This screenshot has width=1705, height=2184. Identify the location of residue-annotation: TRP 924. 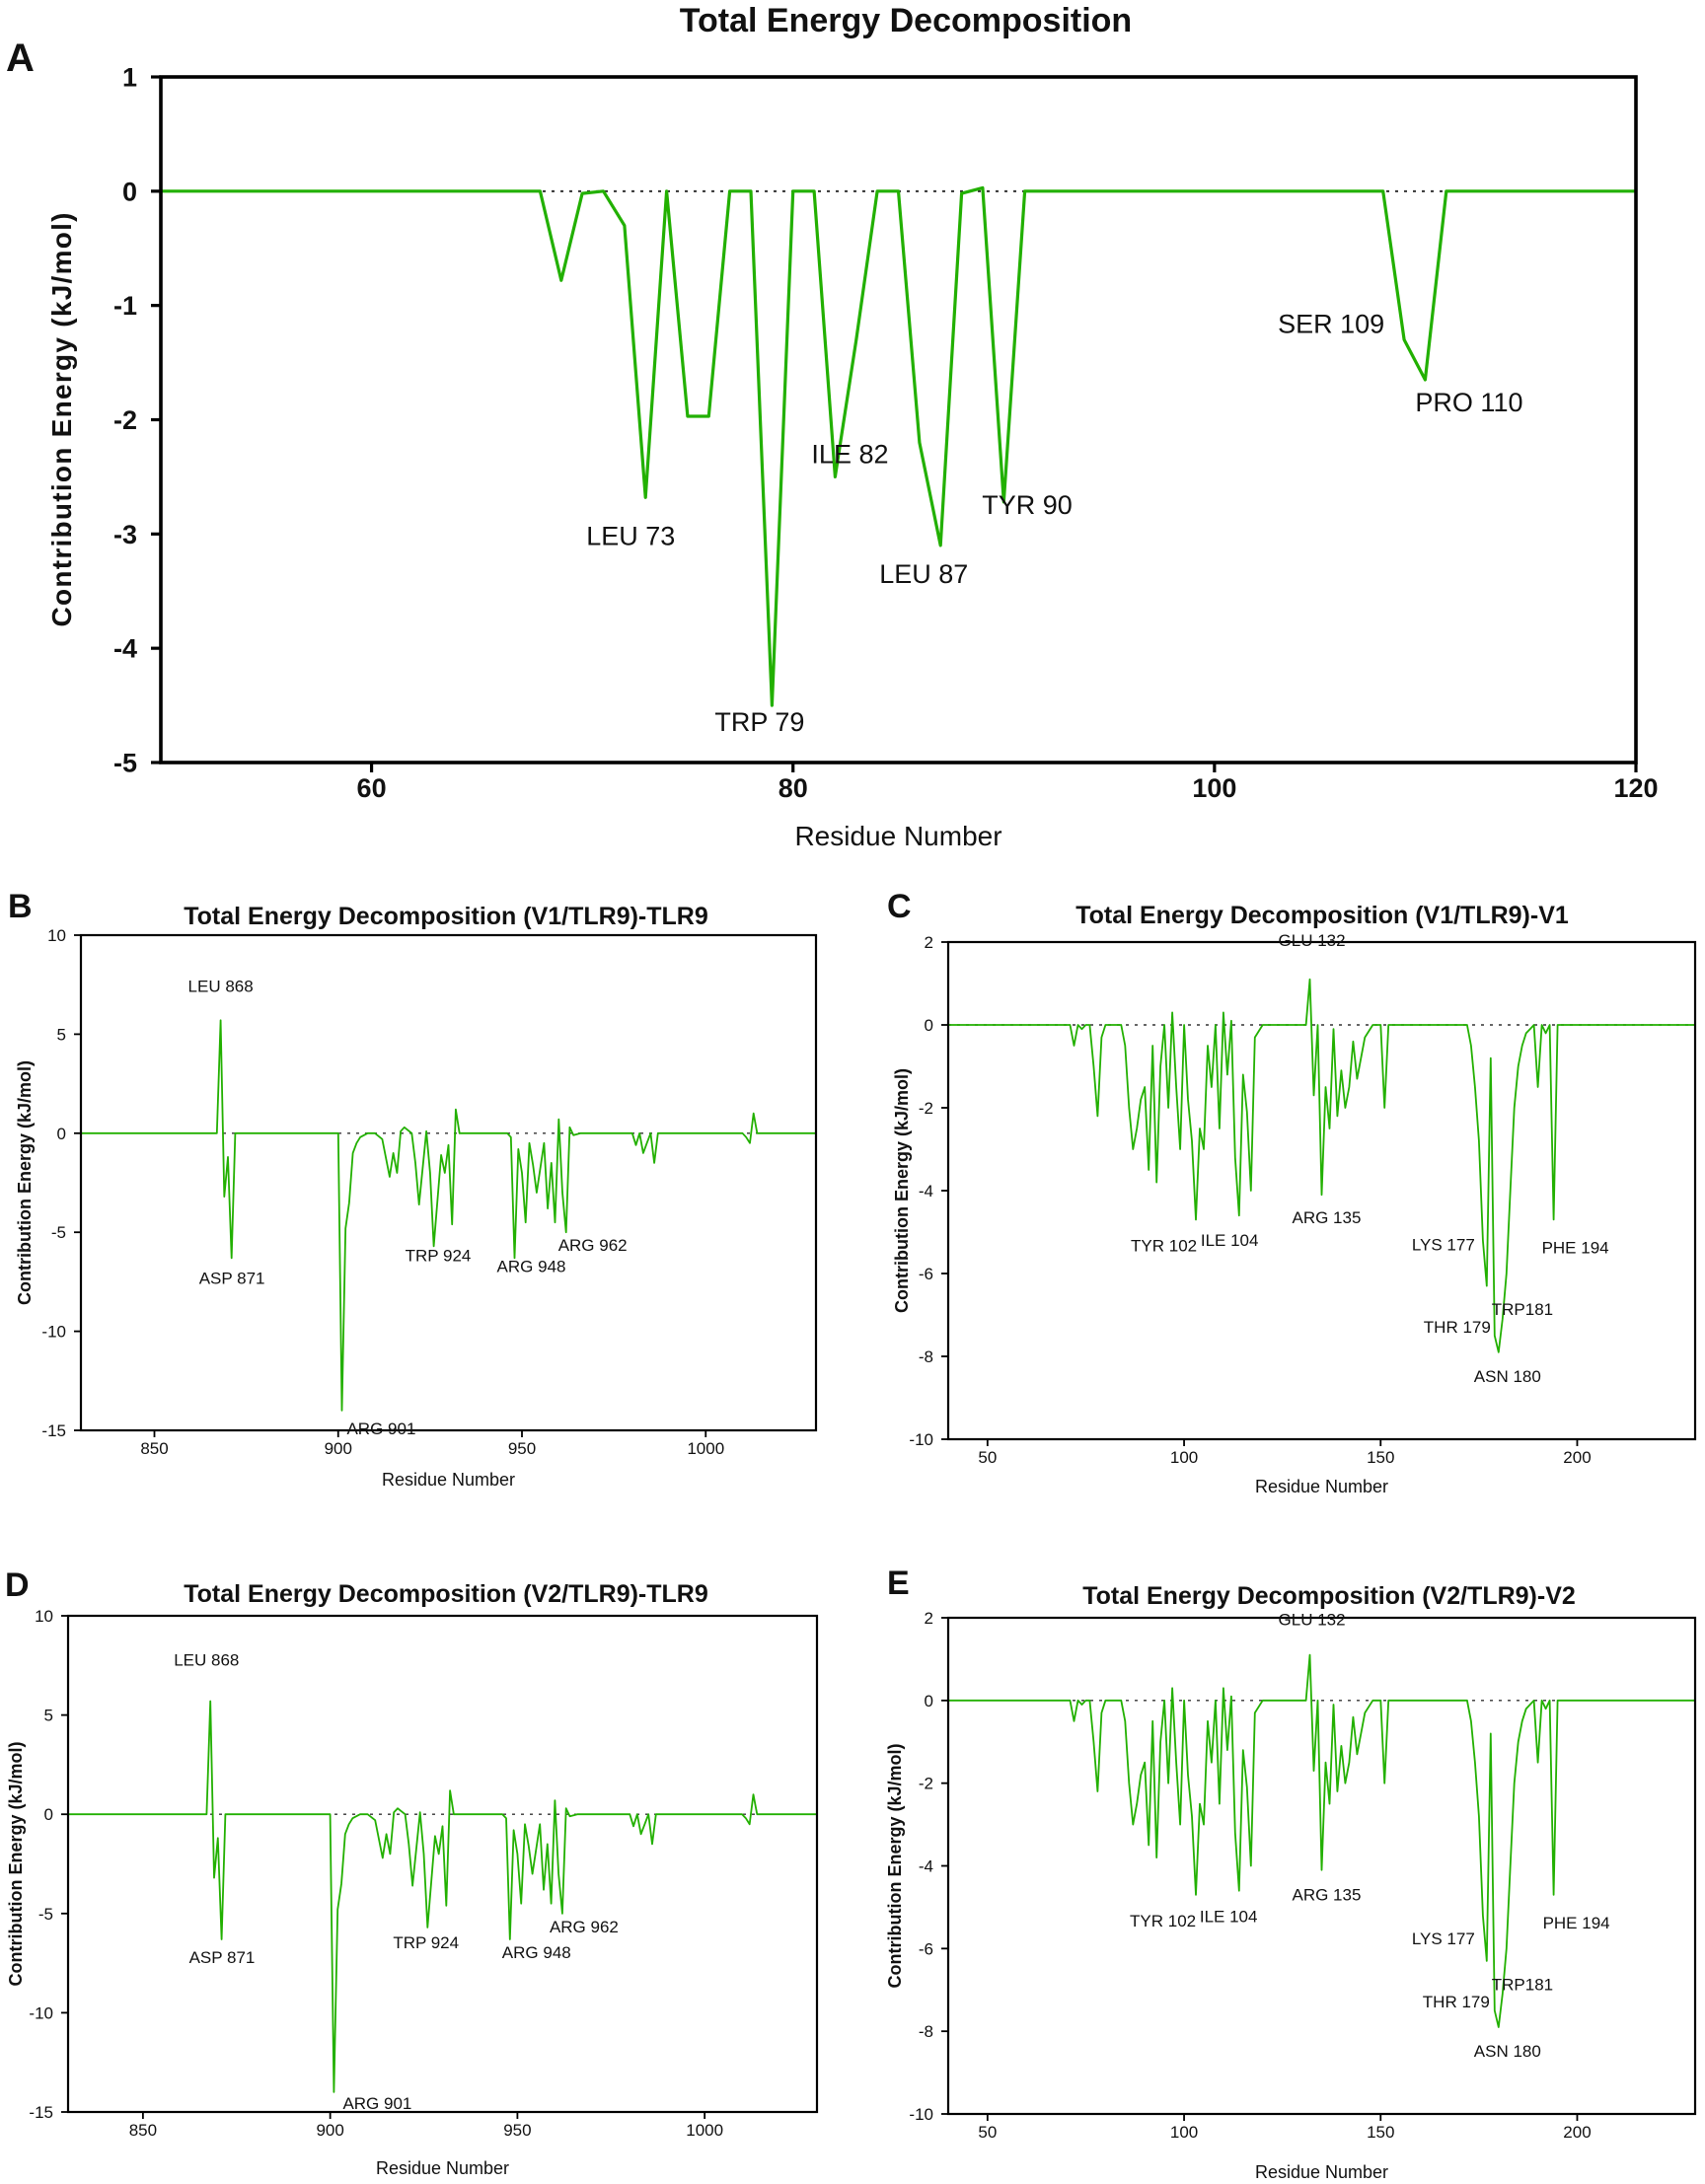
(439, 1255).